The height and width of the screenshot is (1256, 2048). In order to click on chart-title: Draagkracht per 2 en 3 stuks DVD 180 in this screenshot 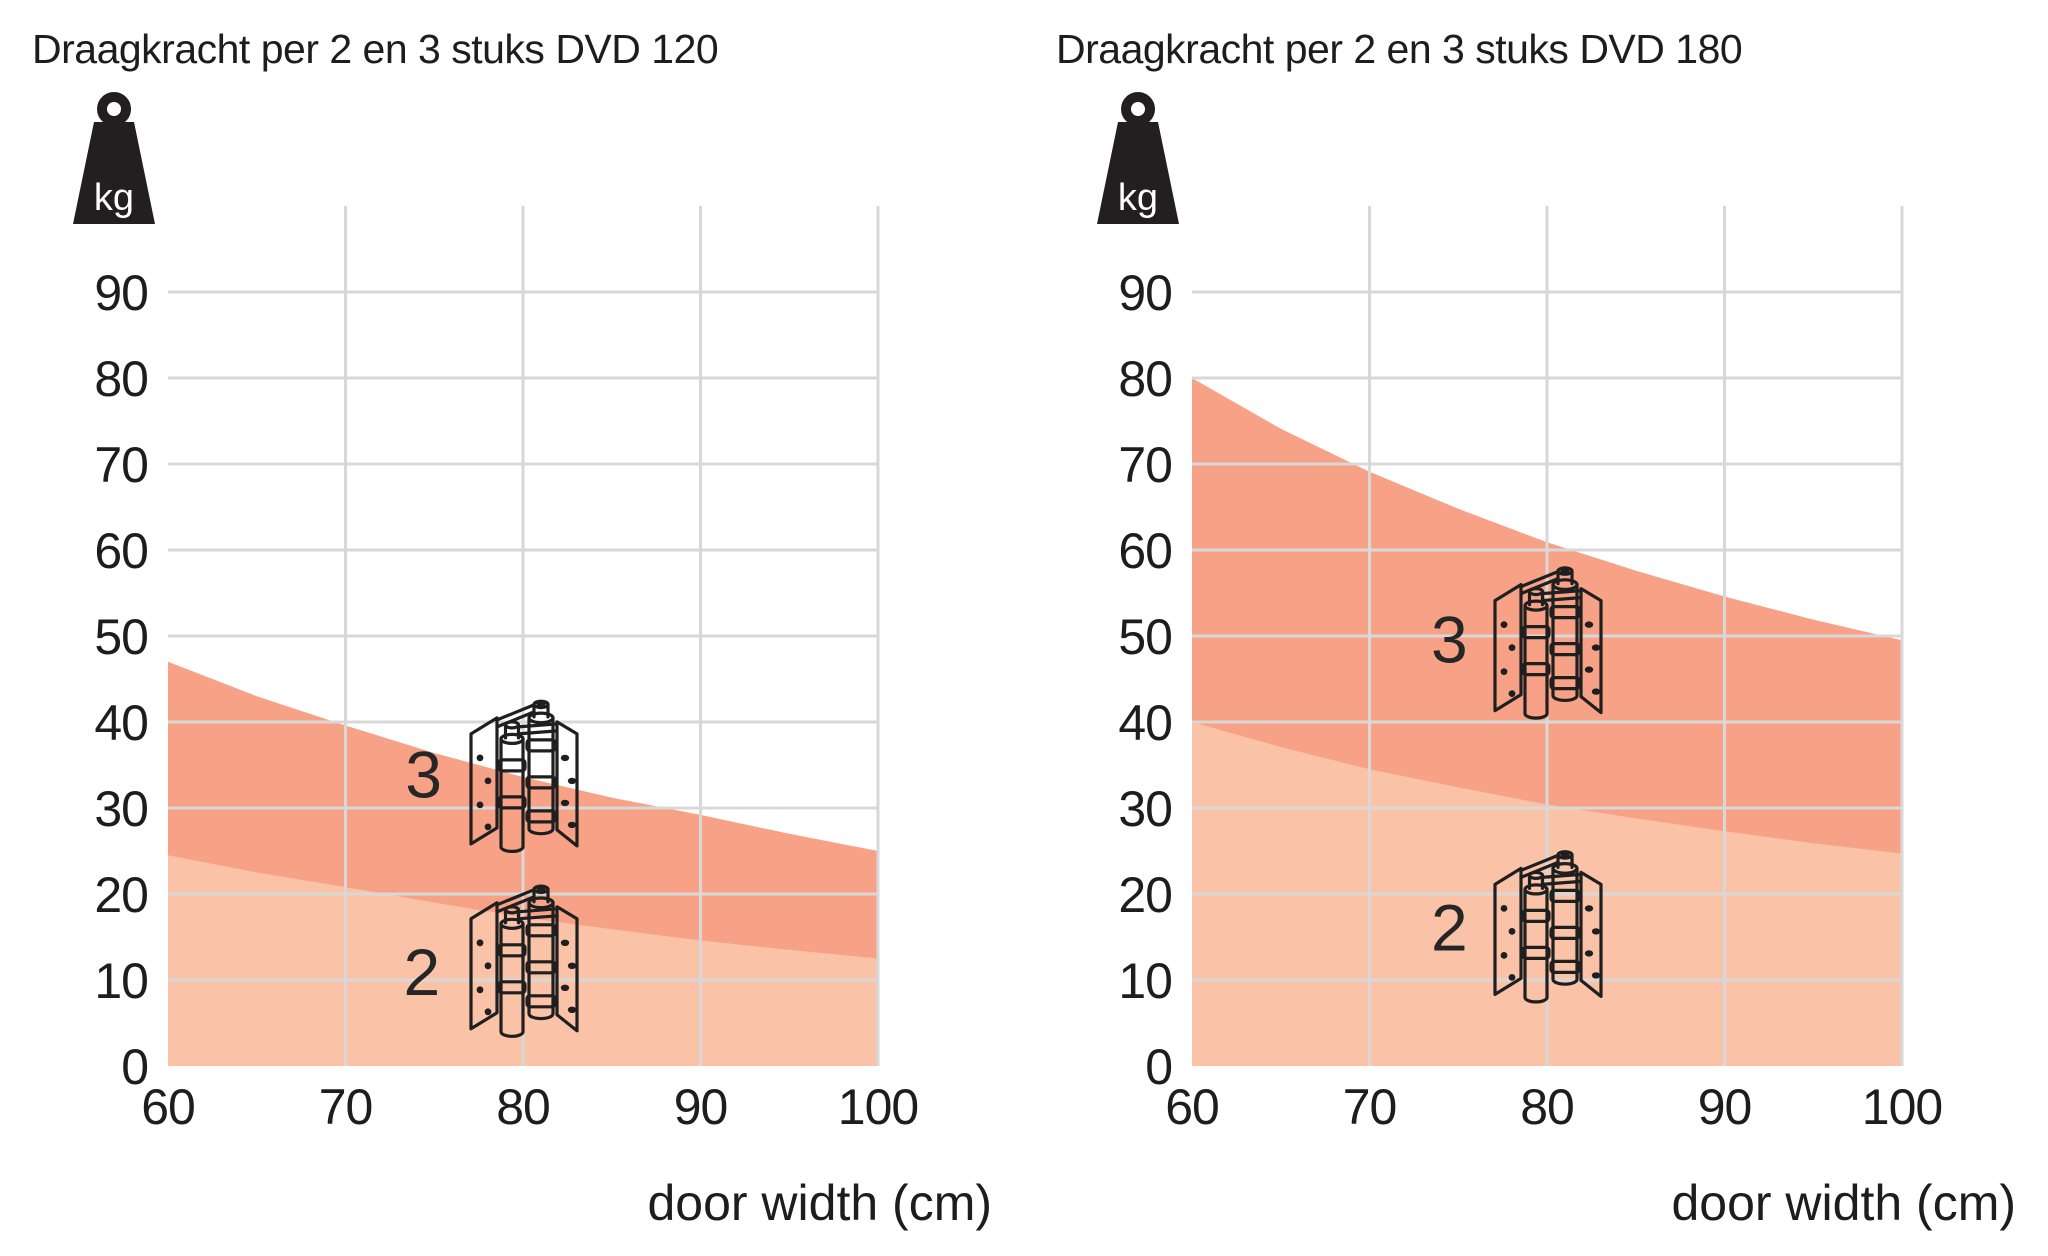, I will do `click(1399, 49)`.